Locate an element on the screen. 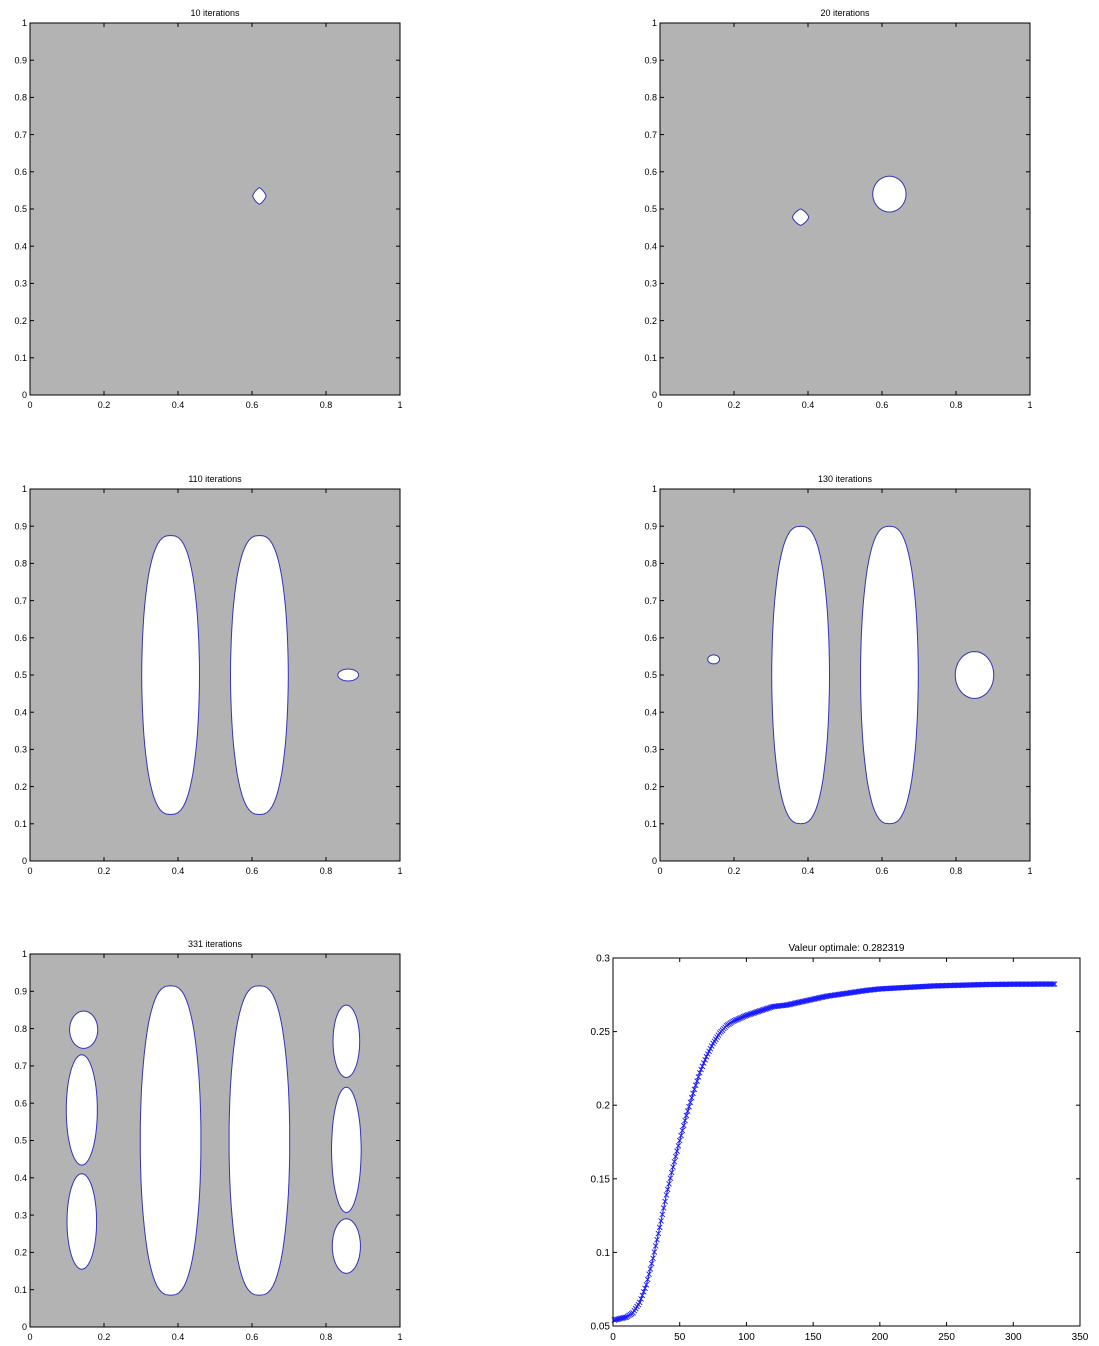 This screenshot has width=1099, height=1346. chart-title: 10 iterations is located at coordinates (215, 13).